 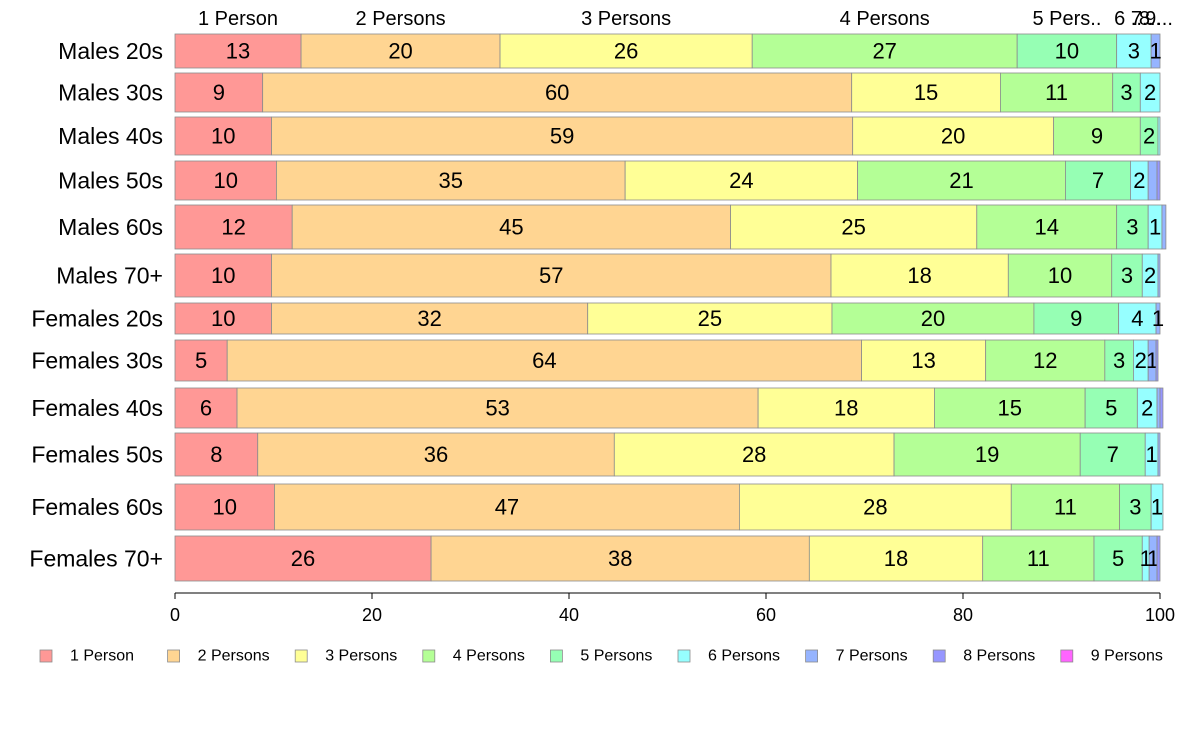 I want to click on legend-label: 1 Person, so click(x=102, y=656).